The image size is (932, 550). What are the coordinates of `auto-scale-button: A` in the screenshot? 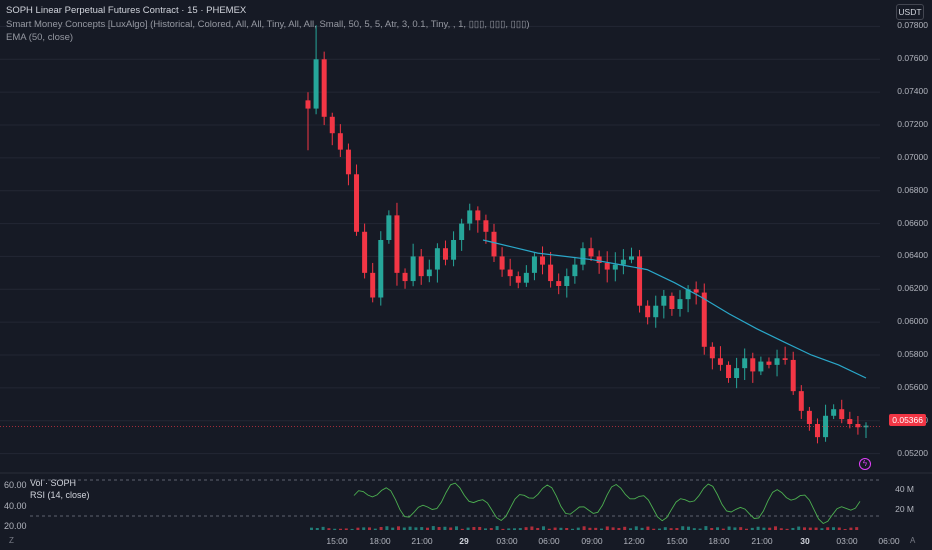 It's located at (913, 540).